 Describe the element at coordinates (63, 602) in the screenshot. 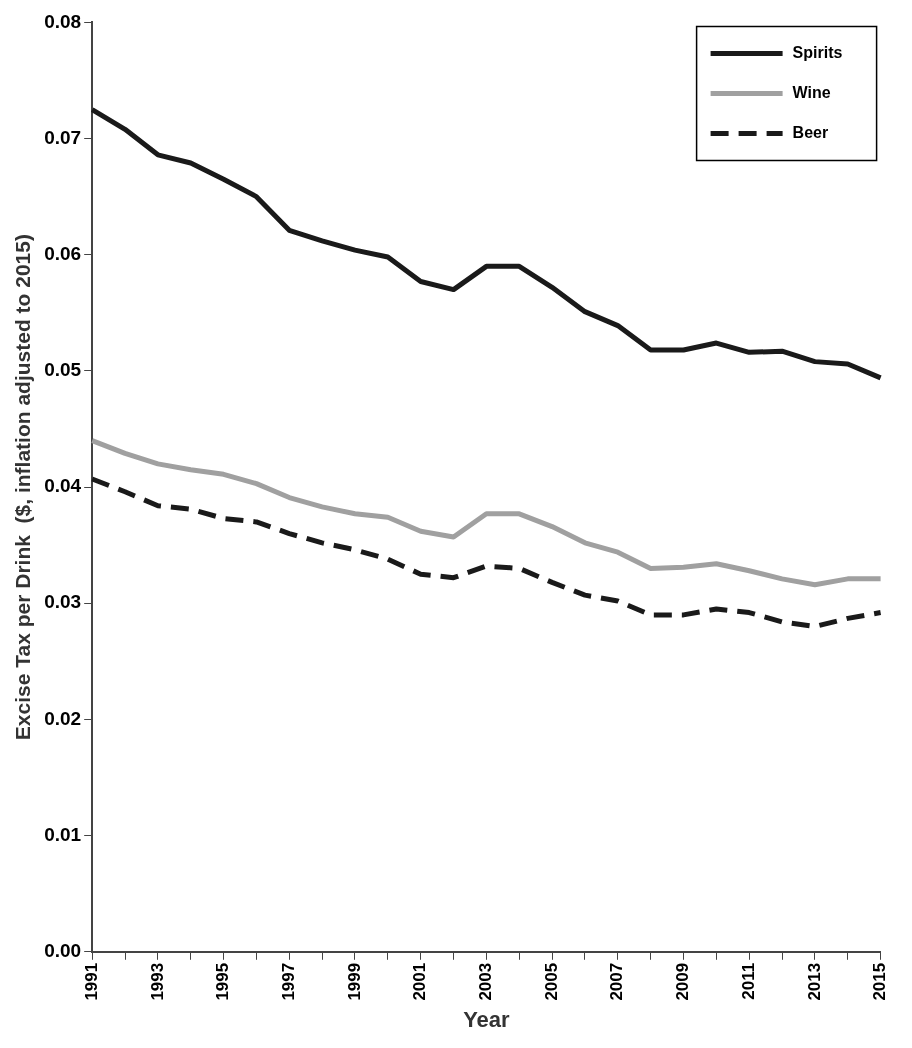

I see `y-tick-label: 0.03` at that location.